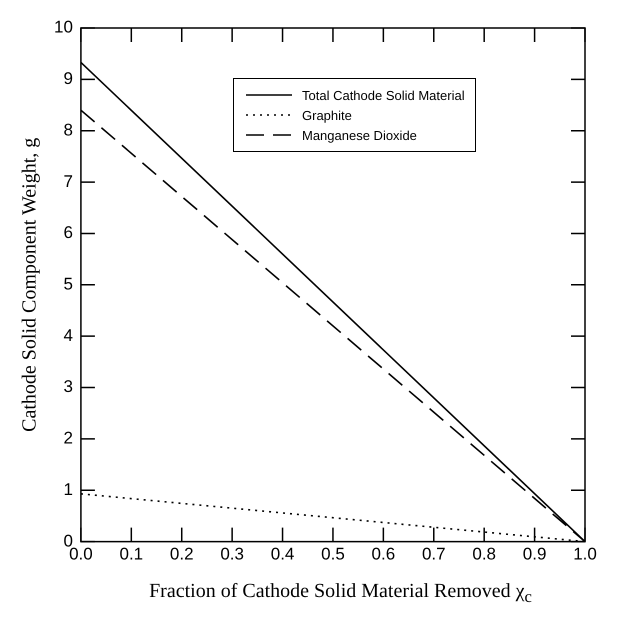  I want to click on x-tick-label: 0.3, so click(232, 554).